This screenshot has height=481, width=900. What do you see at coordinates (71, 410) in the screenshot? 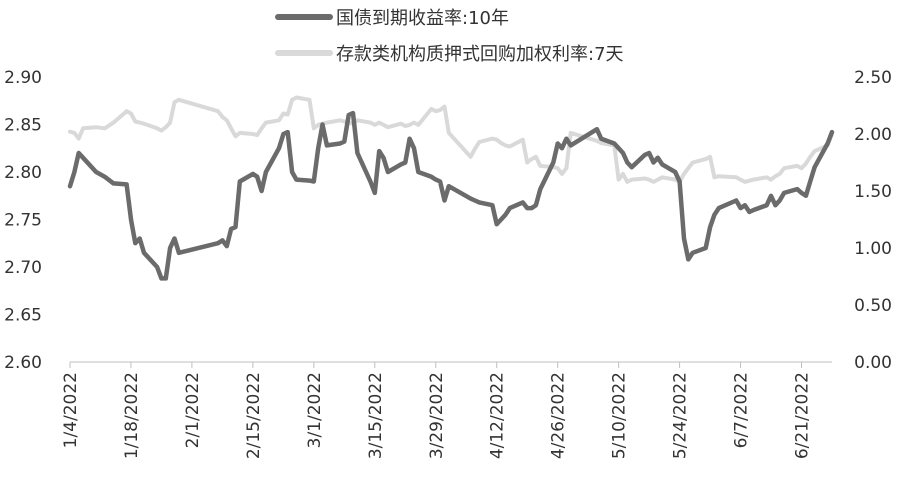
I see `x-tick-label: 1/4/2022` at bounding box center [71, 410].